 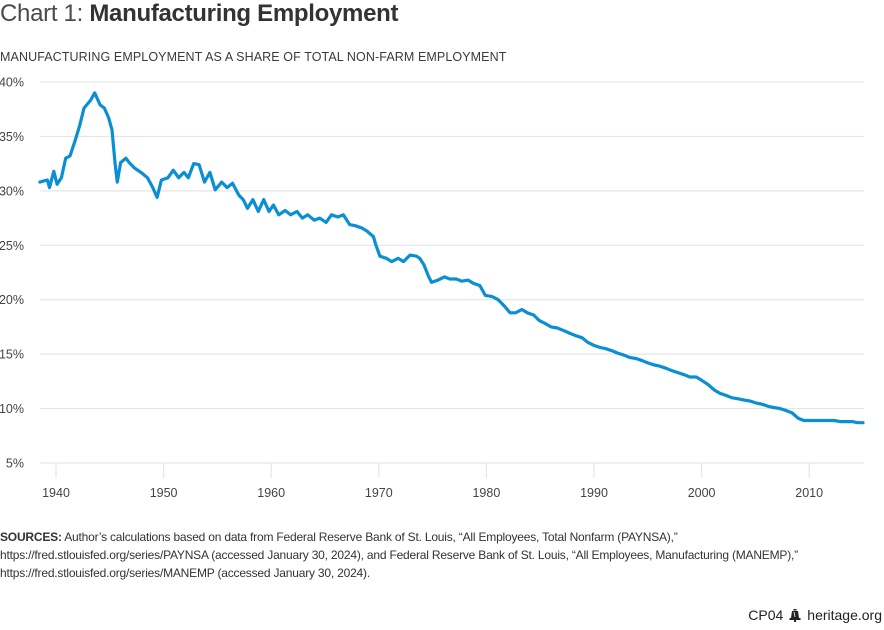 What do you see at coordinates (56, 493) in the screenshot?
I see `x-tick-label: 1940` at bounding box center [56, 493].